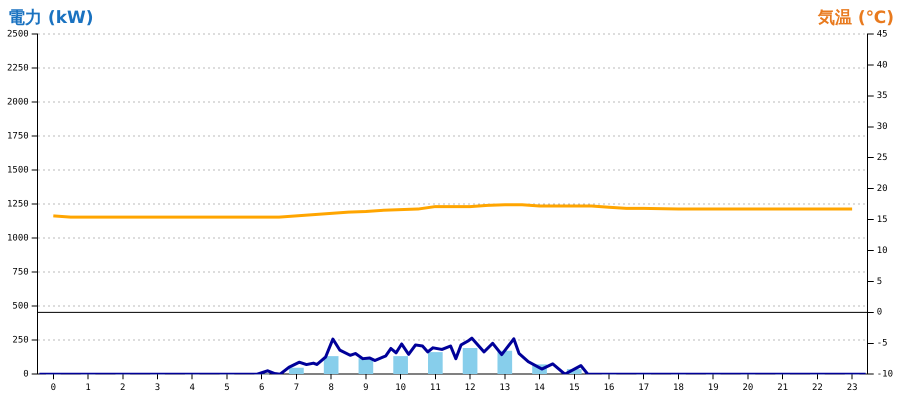  Describe the element at coordinates (504, 387) in the screenshot. I see `x-tick-label: 13` at that location.